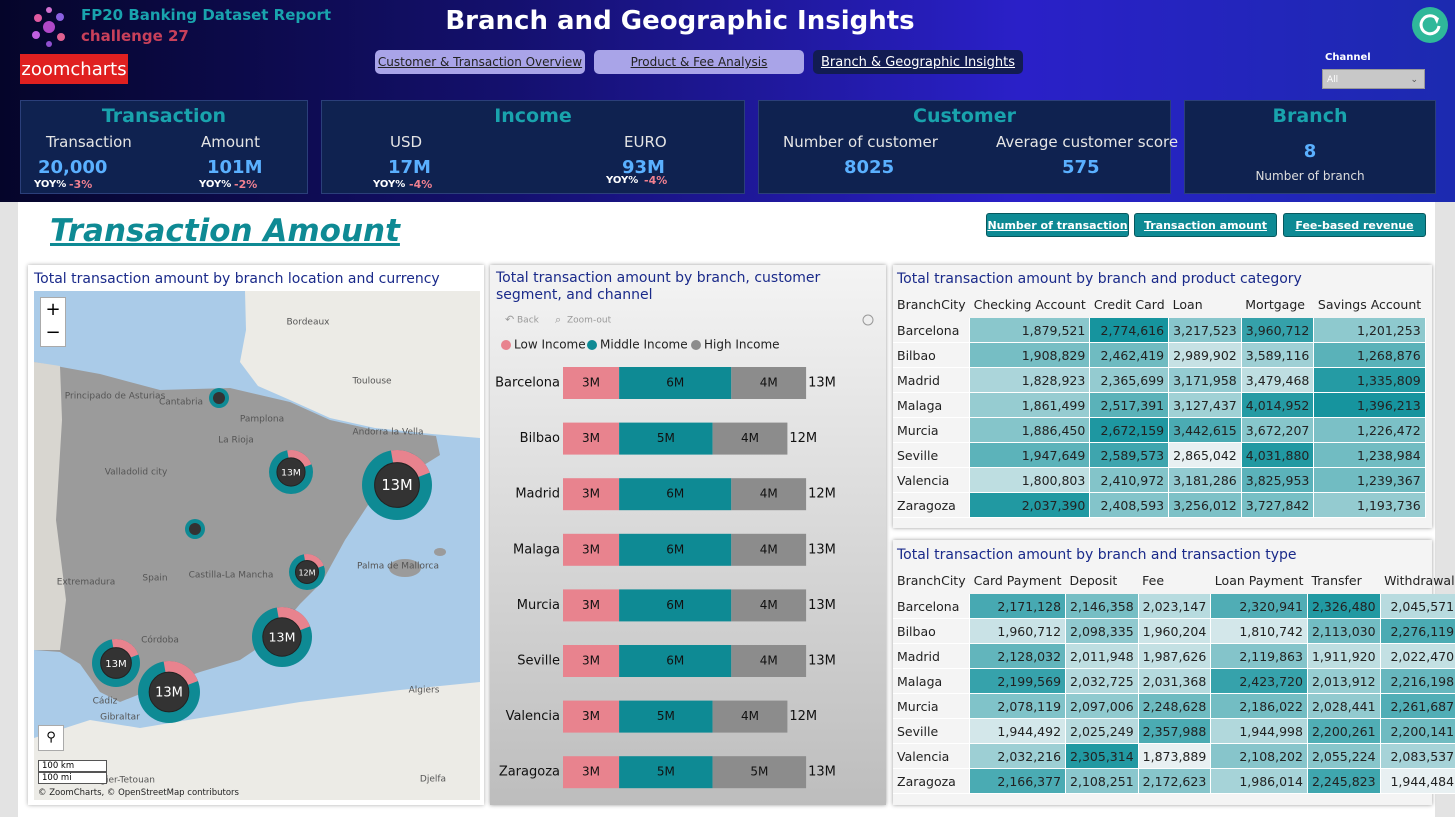  What do you see at coordinates (1102, 606) in the screenshot?
I see `cell: 2,146,358` at bounding box center [1102, 606].